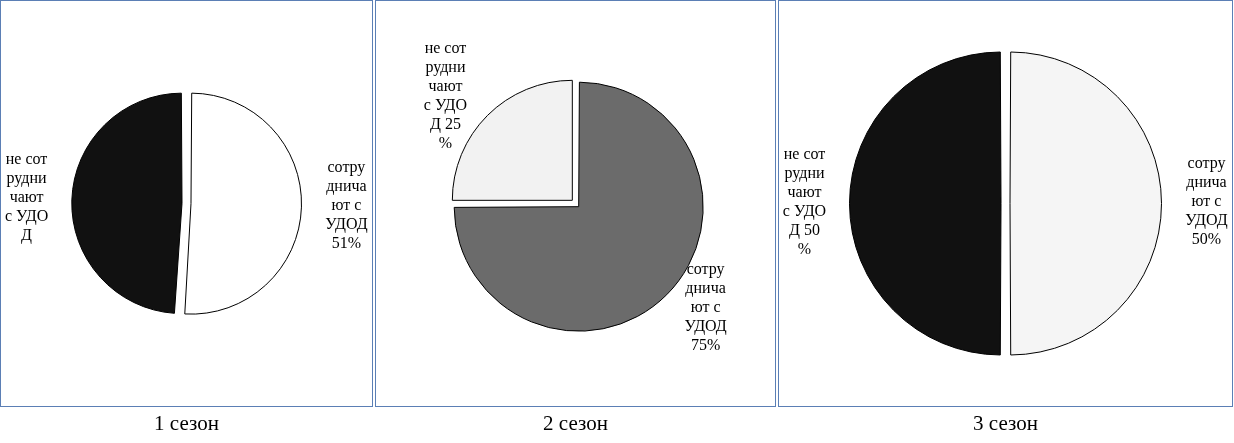  Describe the element at coordinates (346, 243) in the screenshot. I see `data-label: 51%` at that location.